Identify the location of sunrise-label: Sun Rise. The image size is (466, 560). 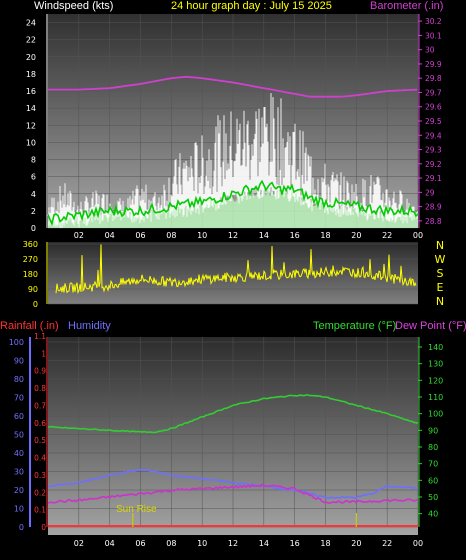
(136, 509).